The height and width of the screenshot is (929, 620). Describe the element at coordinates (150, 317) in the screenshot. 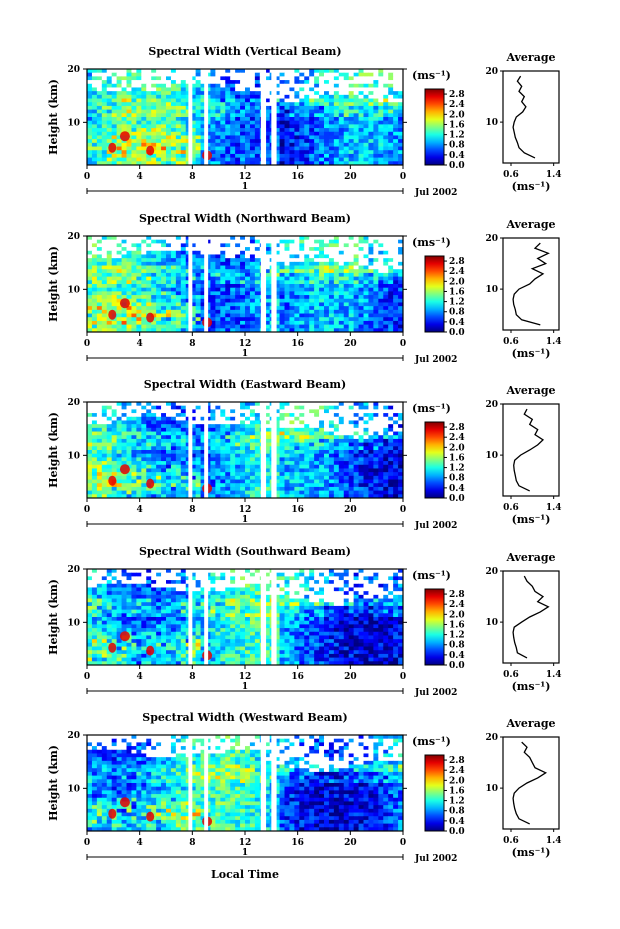

I see `heatmap-hotspot` at that location.